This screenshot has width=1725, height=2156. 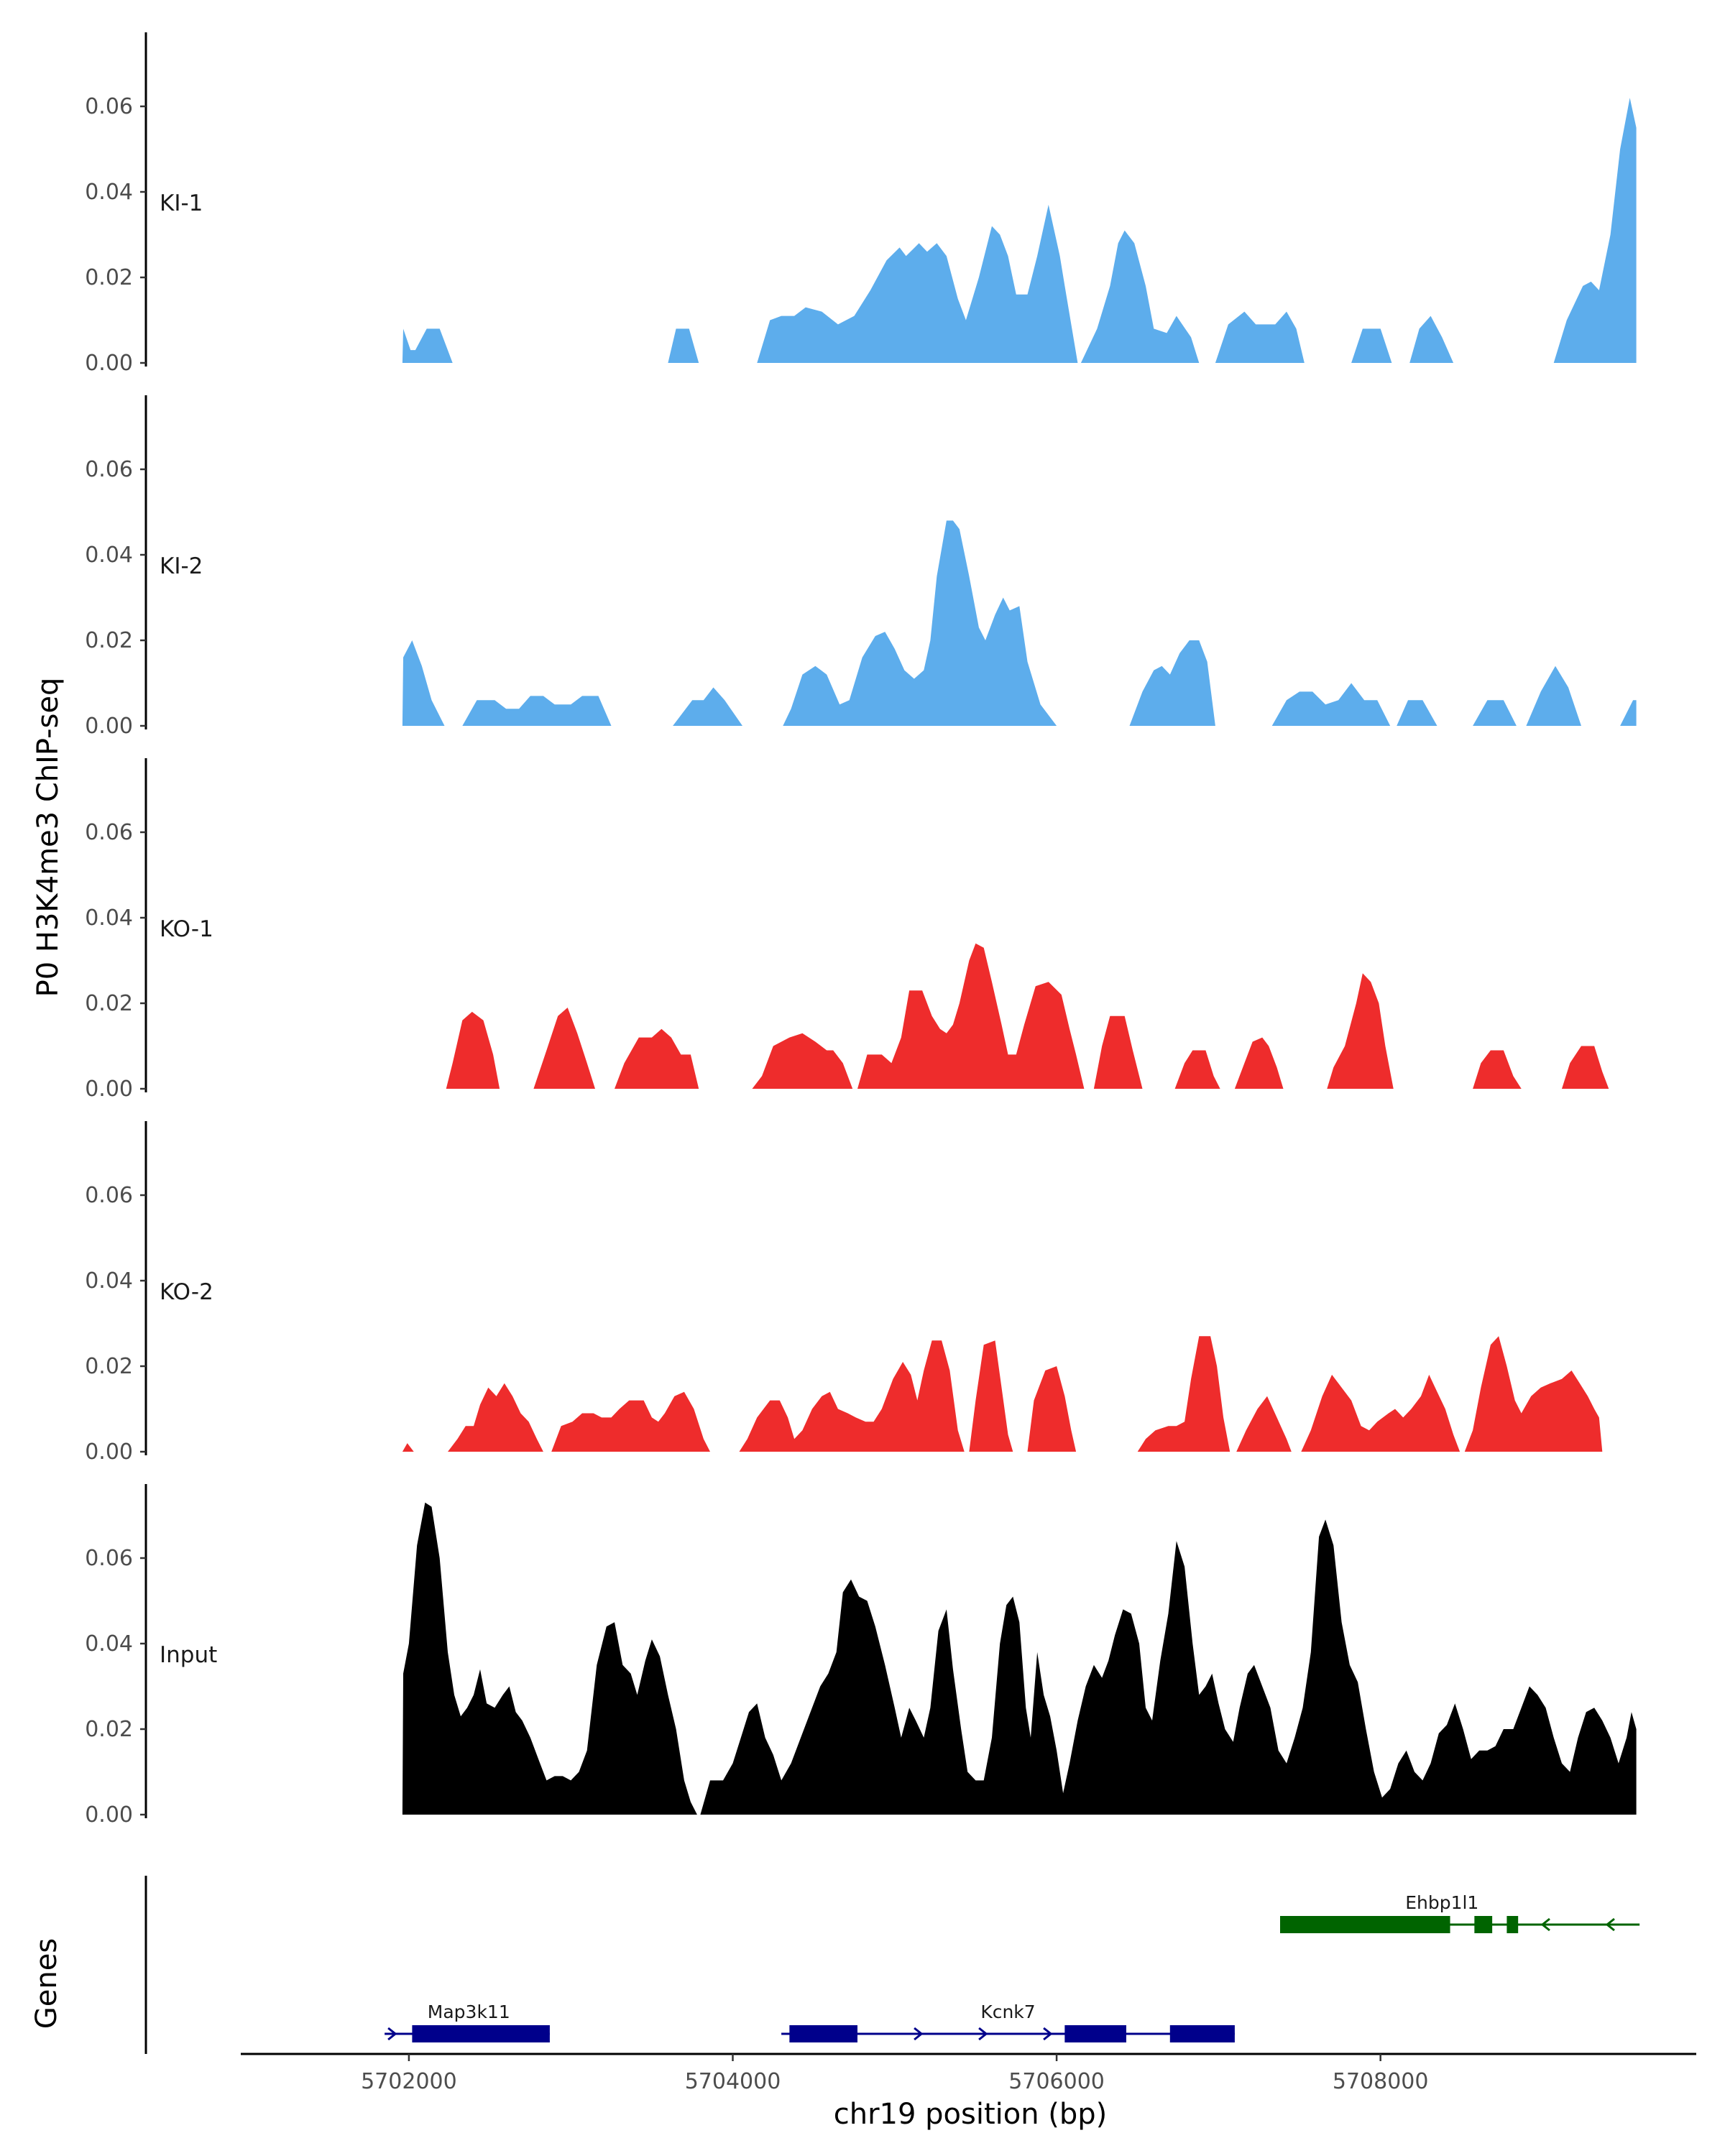 I want to click on y-axis-title: P0 H3K4me3 ChIP-seq, so click(x=48, y=838).